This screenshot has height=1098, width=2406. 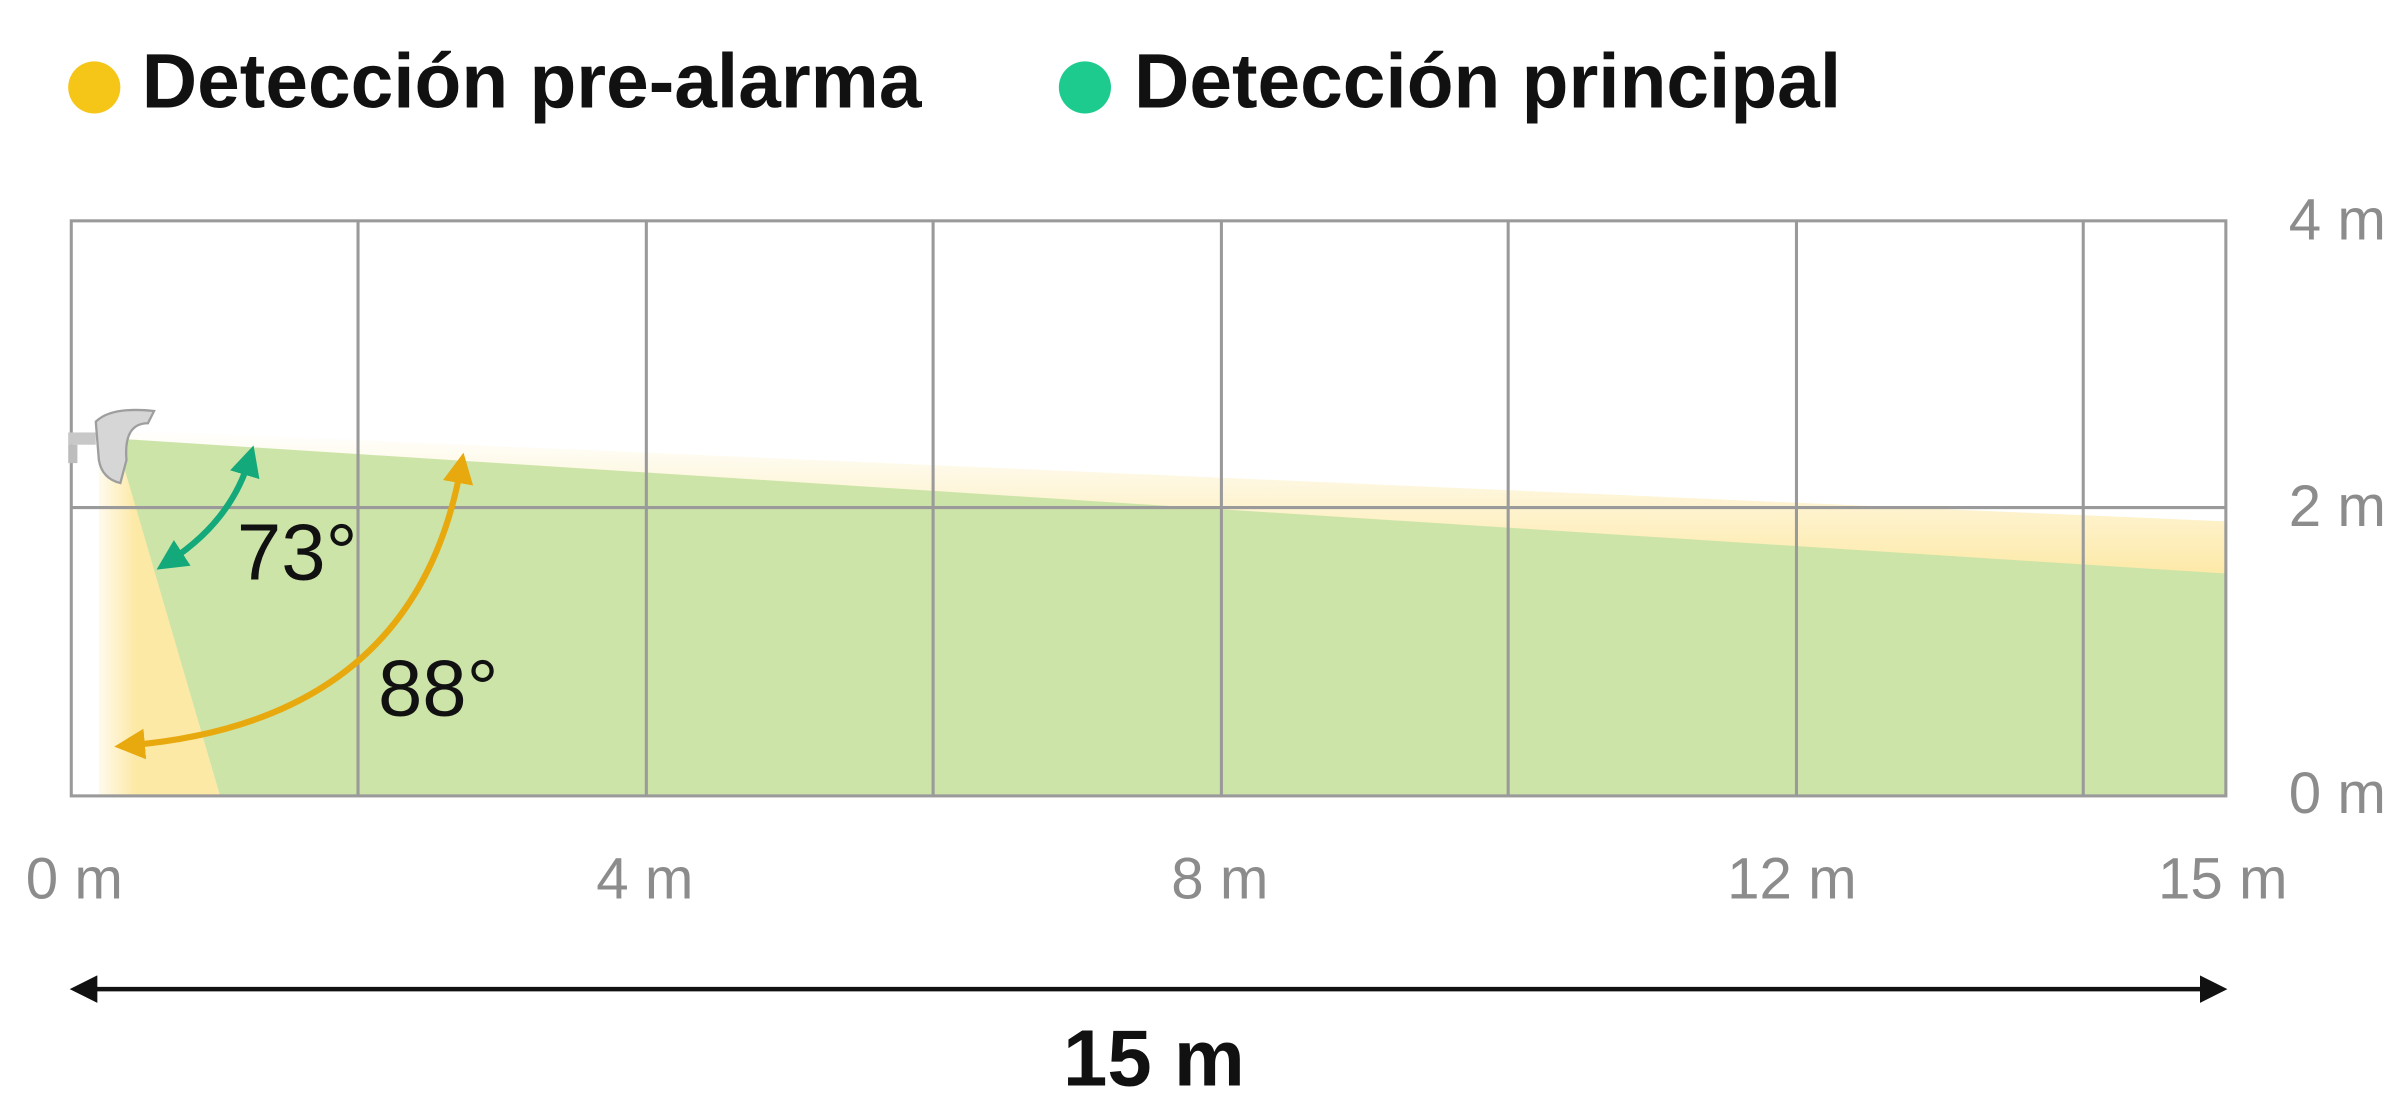 I want to click on y-label: 0 m, so click(x=2337, y=793).